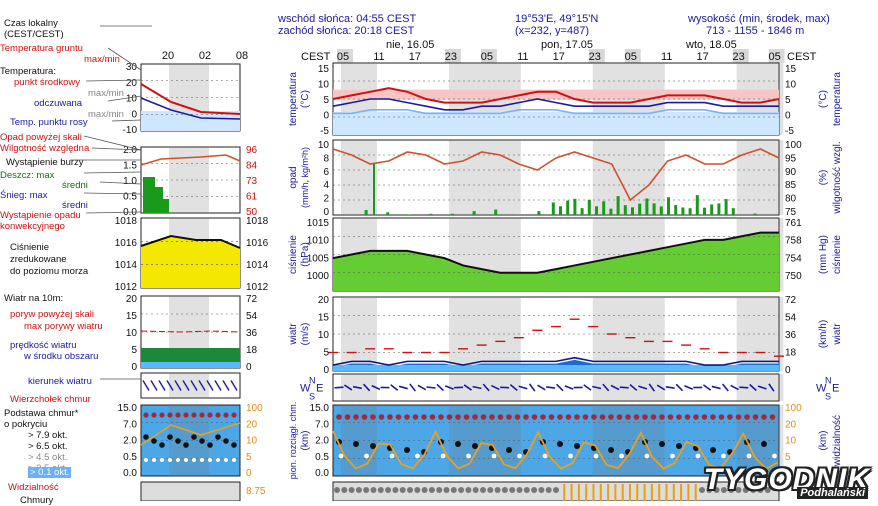  What do you see at coordinates (324, 131) in the screenshot?
I see `temp-l-tick: -5` at bounding box center [324, 131].